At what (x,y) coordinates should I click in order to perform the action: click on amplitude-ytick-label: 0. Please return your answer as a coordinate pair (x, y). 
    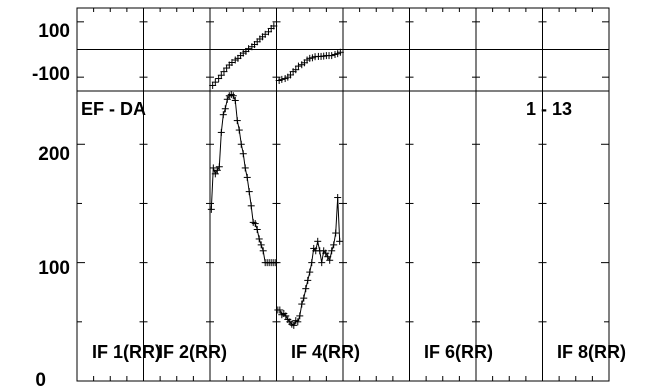
    Looking at the image, I should click on (40, 379).